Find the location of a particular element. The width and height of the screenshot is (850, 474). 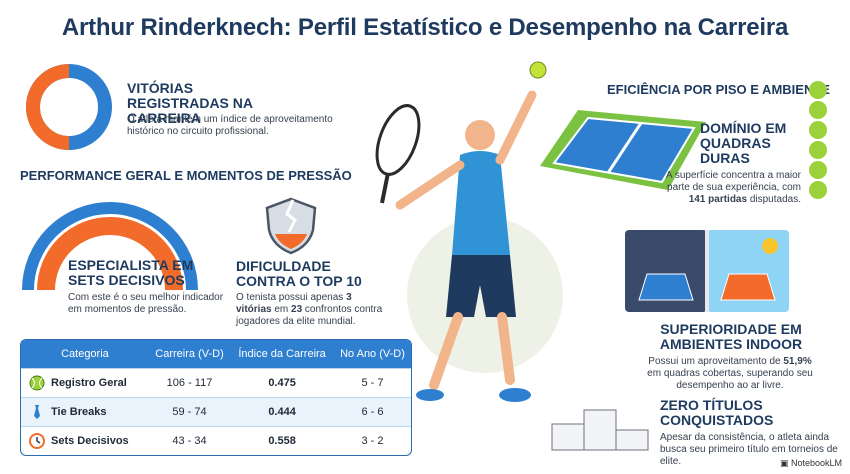

table-cell-career: 59 - 74 is located at coordinates (189, 411).